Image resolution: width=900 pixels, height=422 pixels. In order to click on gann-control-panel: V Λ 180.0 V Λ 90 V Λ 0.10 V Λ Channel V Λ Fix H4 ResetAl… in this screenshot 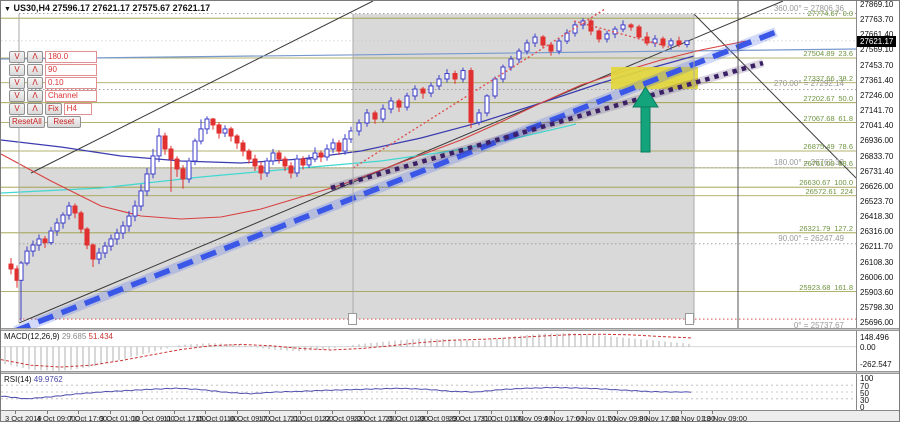, I will do `click(53, 90)`.